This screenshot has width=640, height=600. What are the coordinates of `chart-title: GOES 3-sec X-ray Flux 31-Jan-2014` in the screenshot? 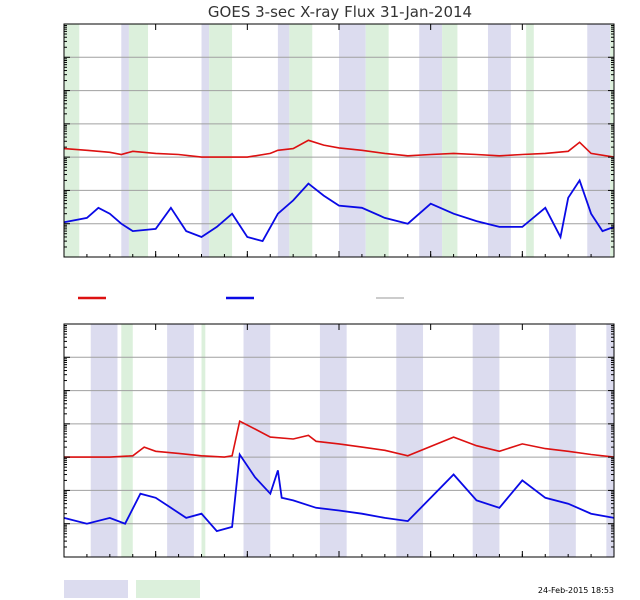 It's located at (340, 12).